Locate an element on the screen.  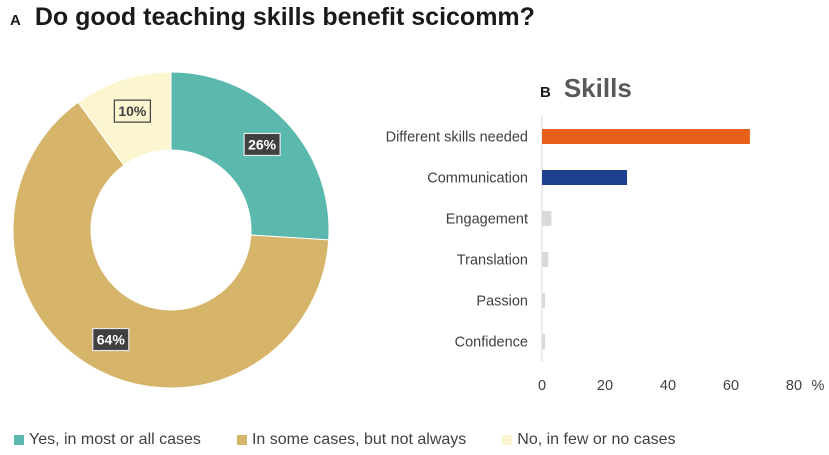
legend-label: Yes, in most or all cases is located at coordinates (115, 439).